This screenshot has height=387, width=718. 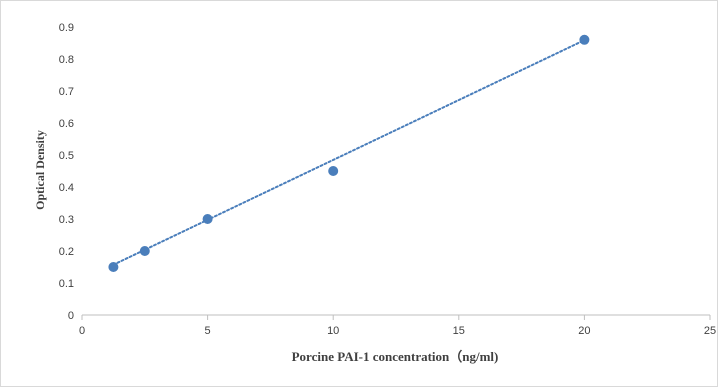 I want to click on y-tick-label: 0.6, so click(x=66, y=124).